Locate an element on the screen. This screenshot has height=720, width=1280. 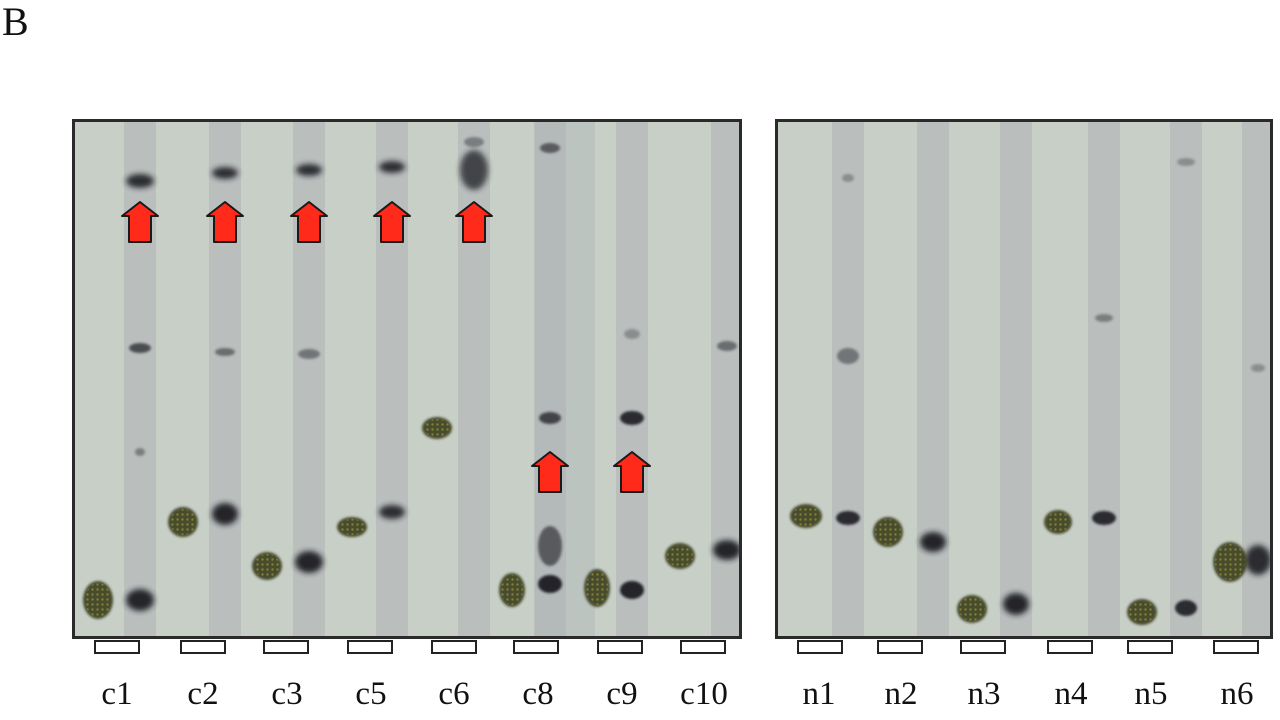
lane-label-c6: c6 is located at coordinates (454, 694).